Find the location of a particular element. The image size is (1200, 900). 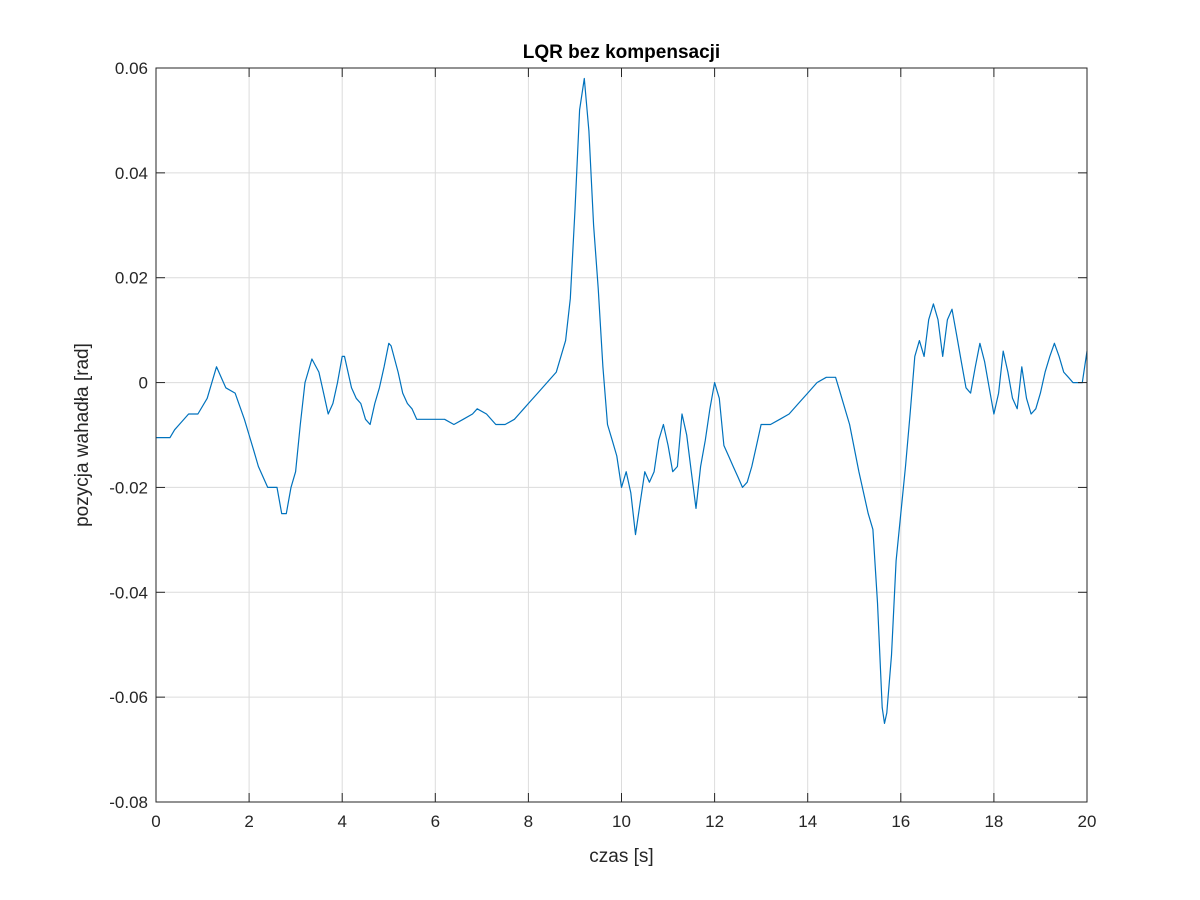

y-tick-label: -0.08 is located at coordinates (128, 802).